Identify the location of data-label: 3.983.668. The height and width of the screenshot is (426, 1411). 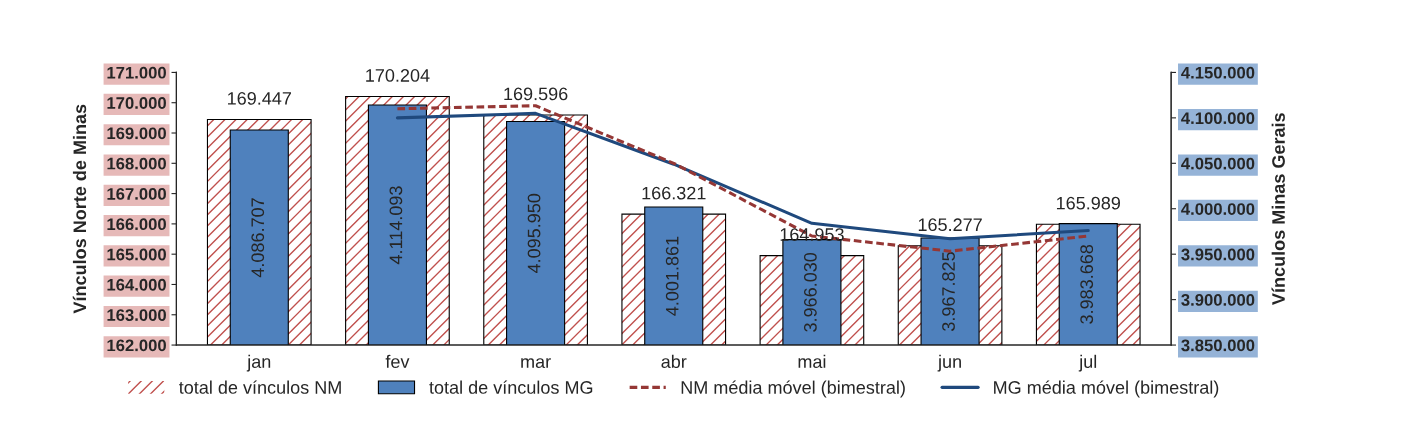
(1087, 284).